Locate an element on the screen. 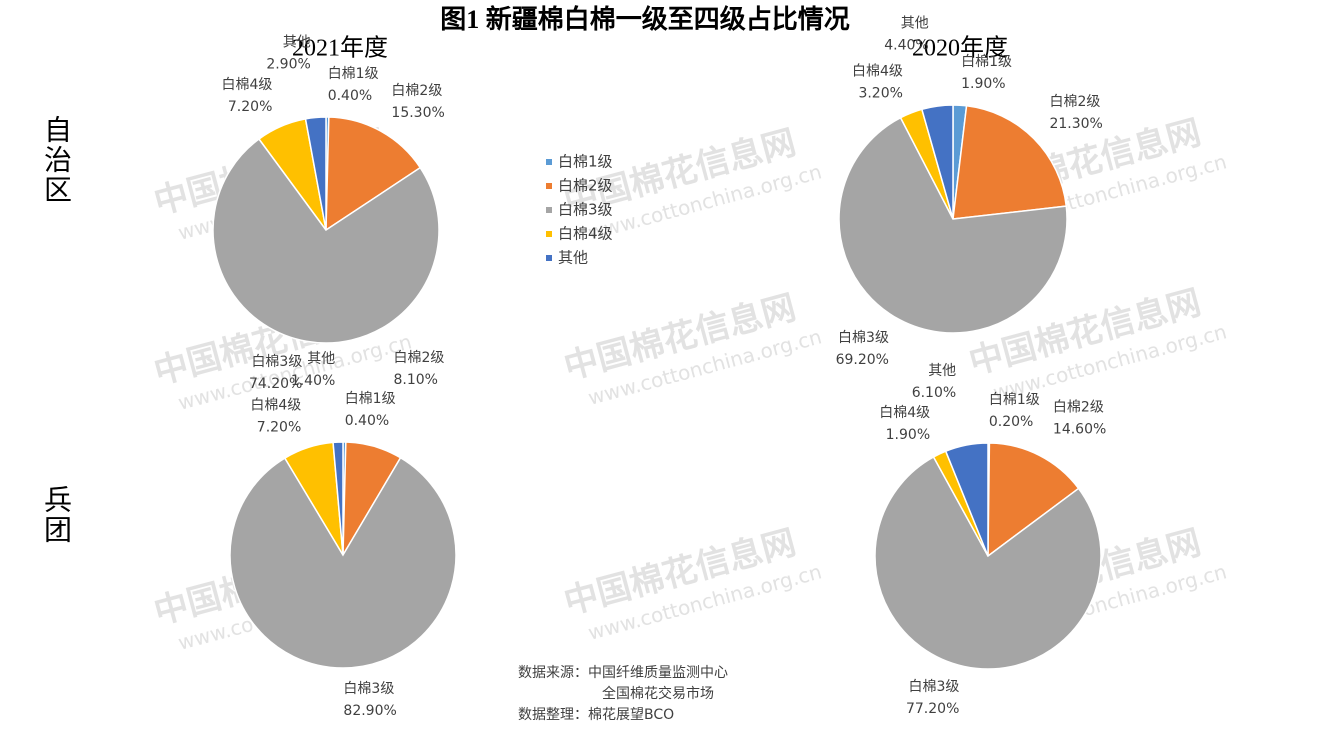 This screenshot has width=1317, height=741. slice-value-label: 69.20% is located at coordinates (862, 360).